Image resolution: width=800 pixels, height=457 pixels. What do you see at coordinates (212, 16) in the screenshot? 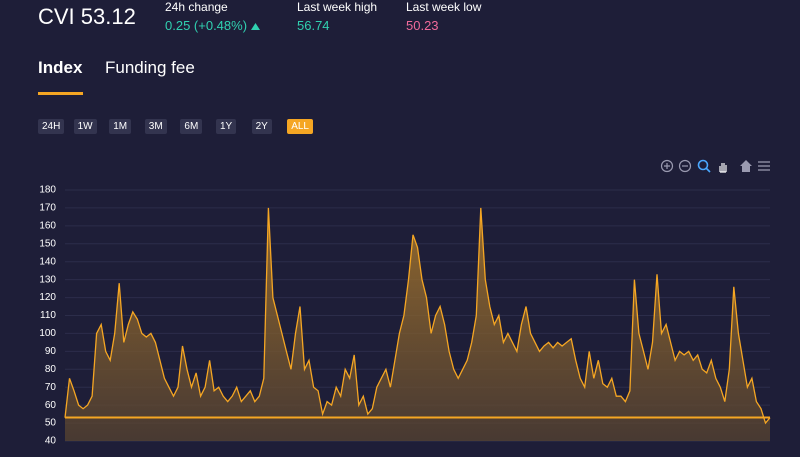
I see `stat: 24h change 0.25 (+0.48%)` at bounding box center [212, 16].